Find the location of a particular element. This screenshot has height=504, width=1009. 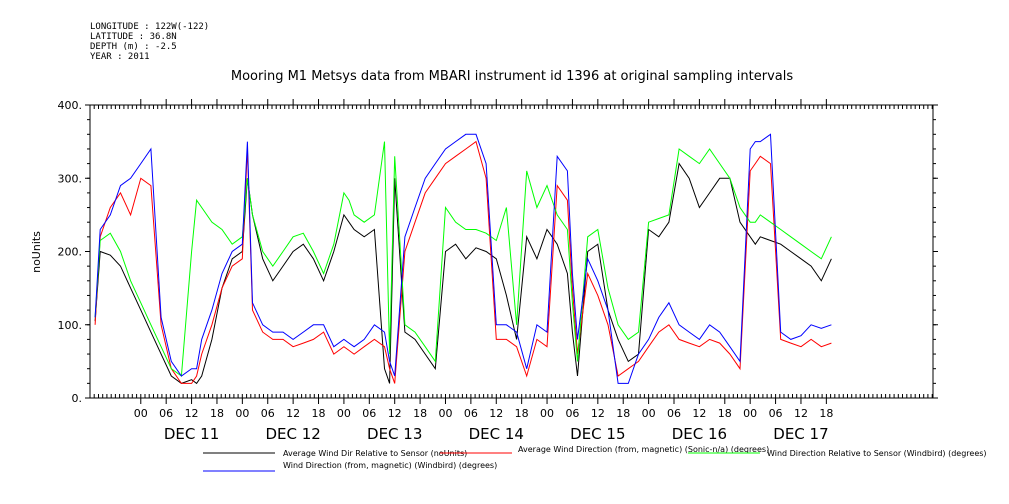

longitude-label: LONGITUDE : 122W(-122) is located at coordinates (150, 27).